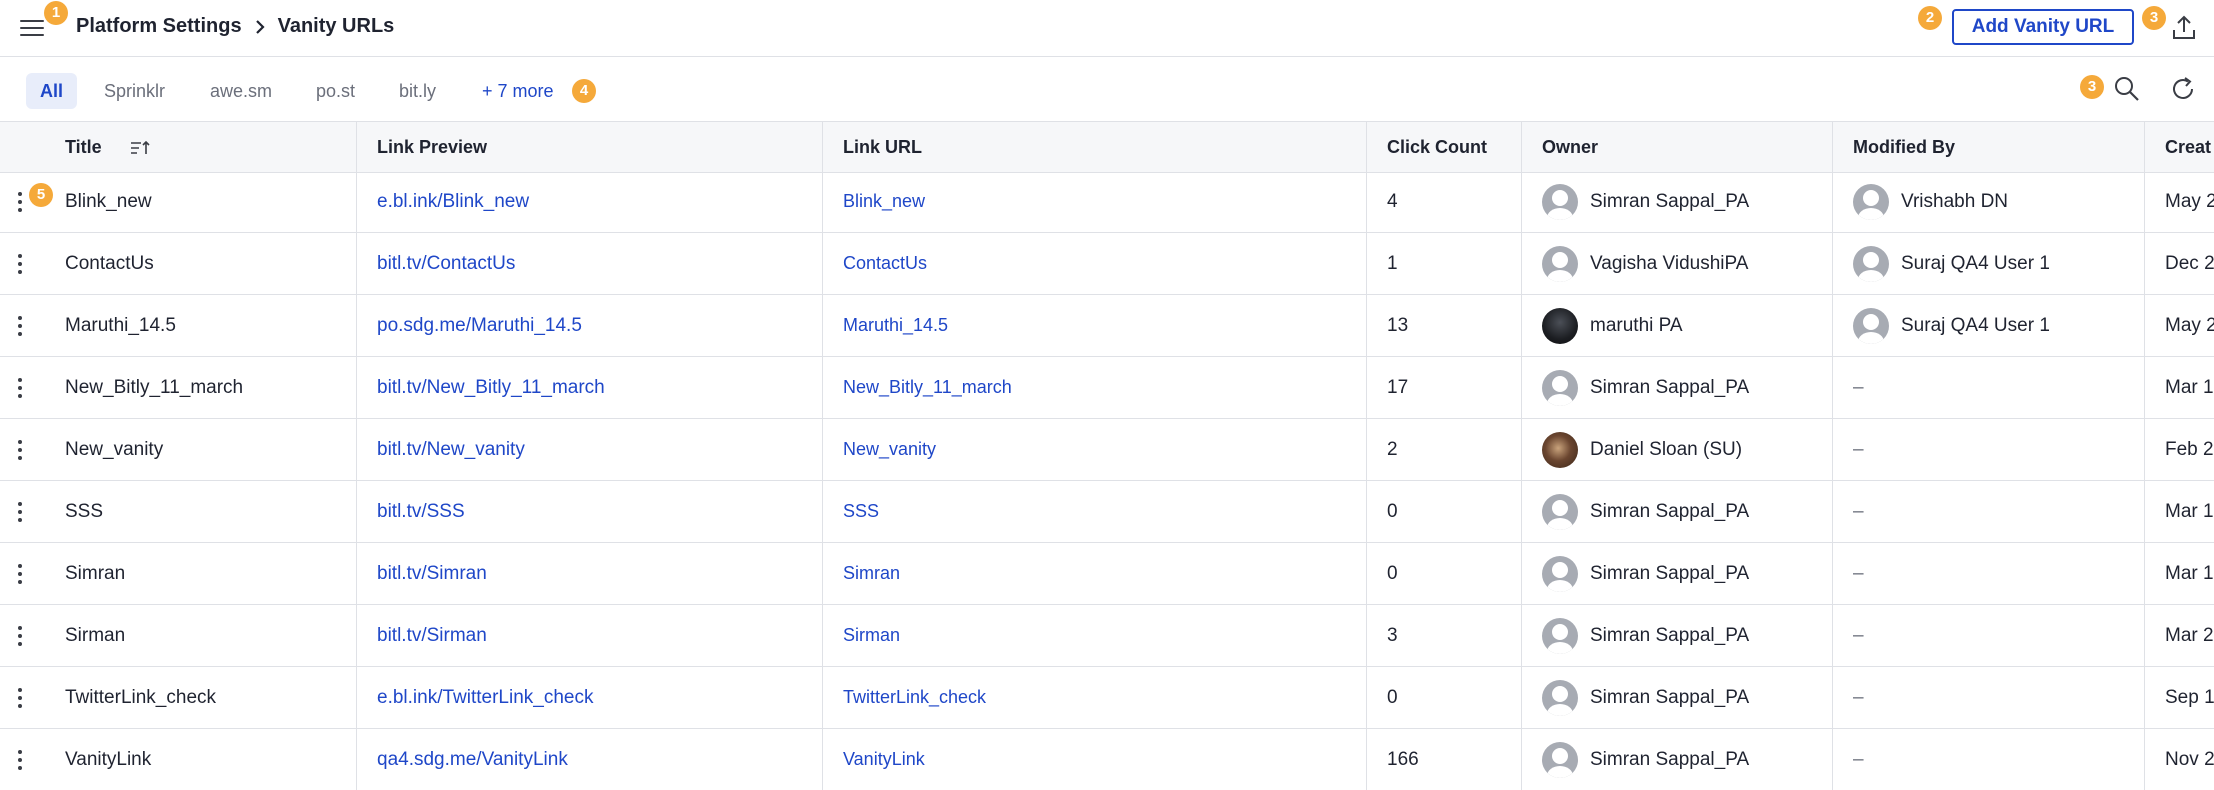 The image size is (2214, 790). I want to click on column-header-link-preview: Link Preview, so click(590, 147).